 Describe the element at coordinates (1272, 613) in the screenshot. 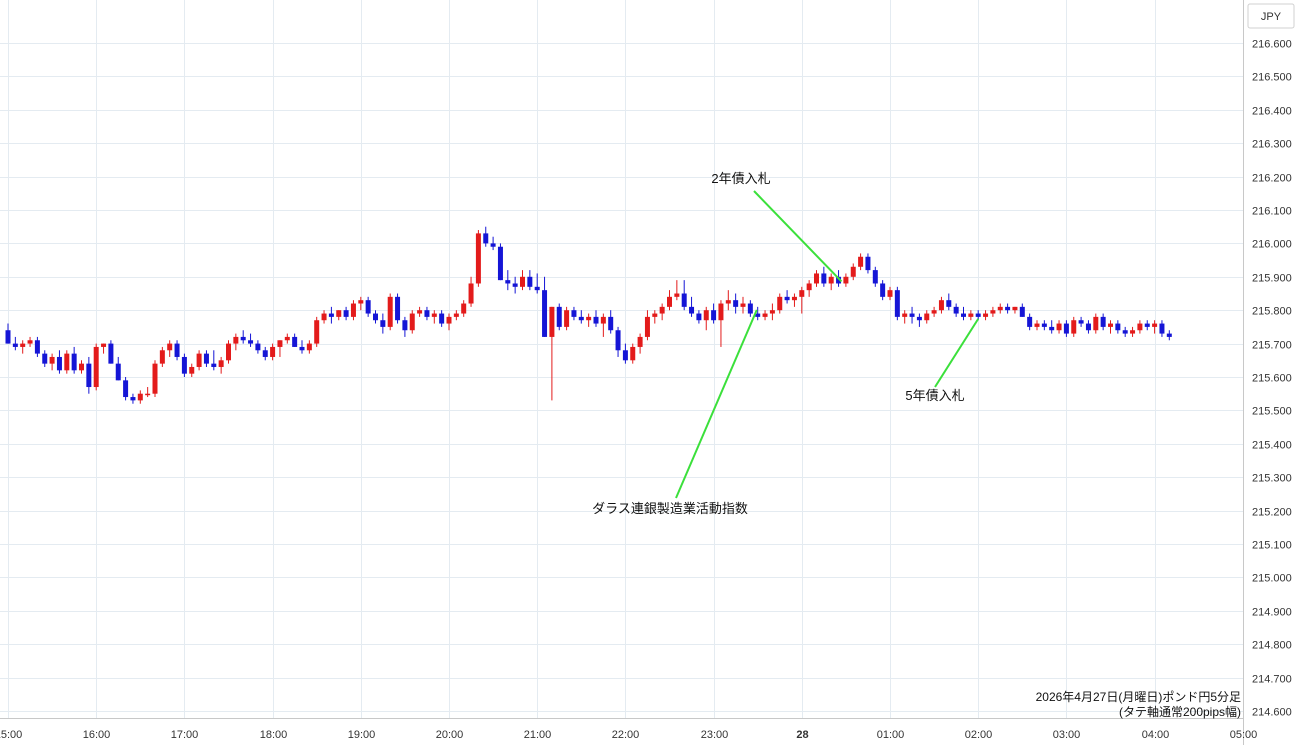

I see `y-tick-label: 214.900` at that location.